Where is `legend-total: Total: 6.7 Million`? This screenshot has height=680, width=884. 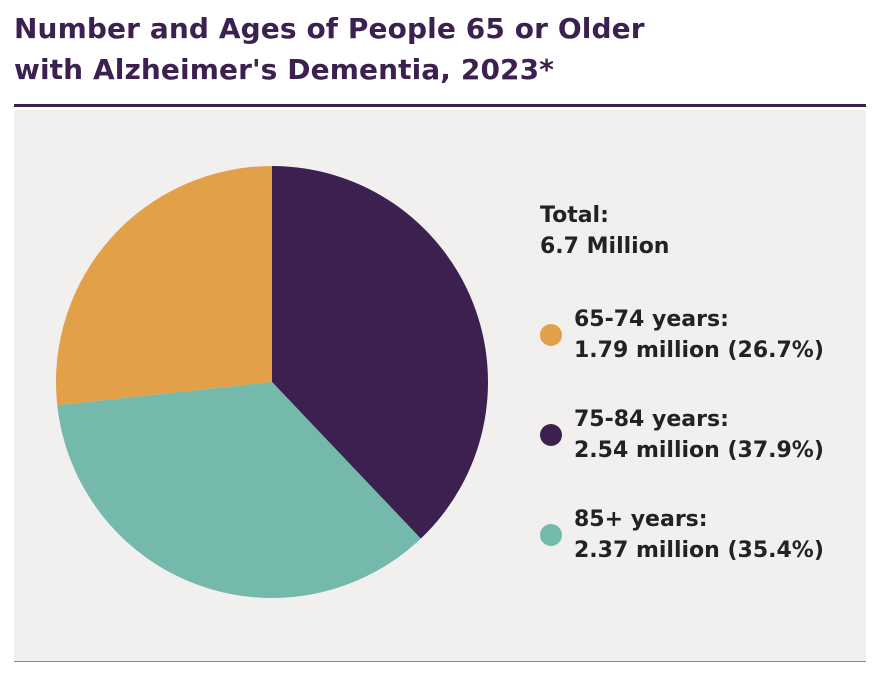 legend-total: Total: 6.7 Million is located at coordinates (604, 231).